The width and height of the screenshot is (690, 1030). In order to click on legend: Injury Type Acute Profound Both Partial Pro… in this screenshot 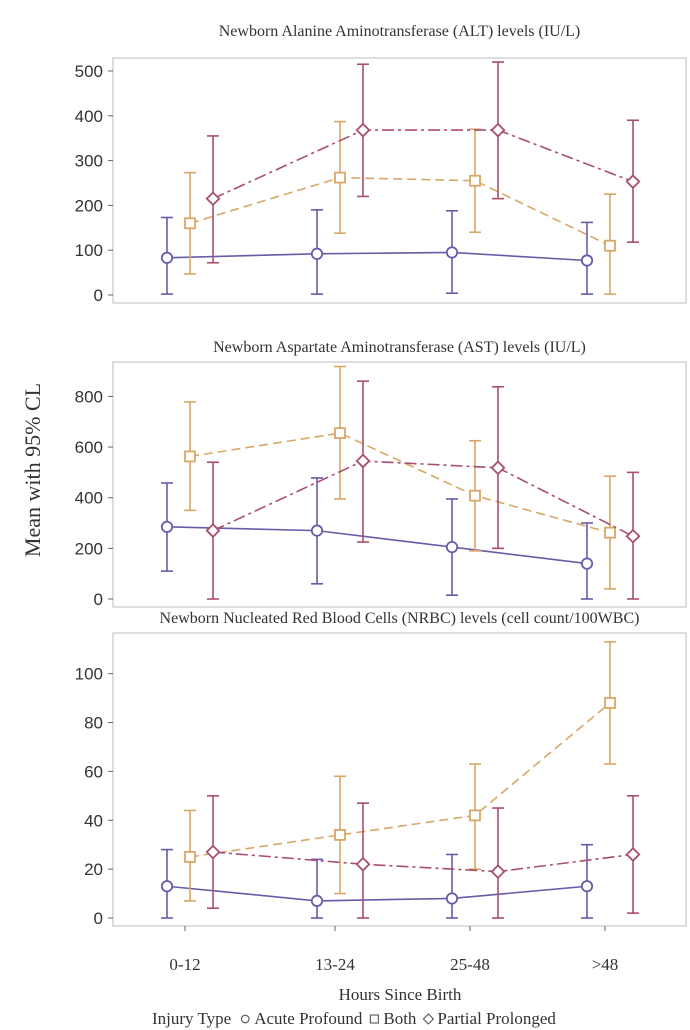, I will do `click(354, 1018)`.